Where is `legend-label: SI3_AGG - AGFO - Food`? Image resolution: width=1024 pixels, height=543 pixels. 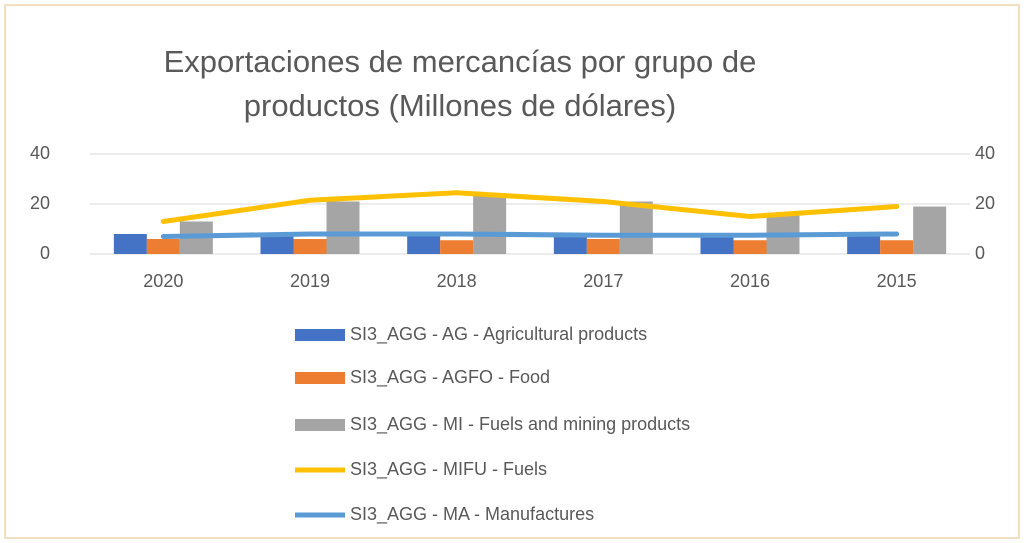
legend-label: SI3_AGG - AGFO - Food is located at coordinates (450, 377).